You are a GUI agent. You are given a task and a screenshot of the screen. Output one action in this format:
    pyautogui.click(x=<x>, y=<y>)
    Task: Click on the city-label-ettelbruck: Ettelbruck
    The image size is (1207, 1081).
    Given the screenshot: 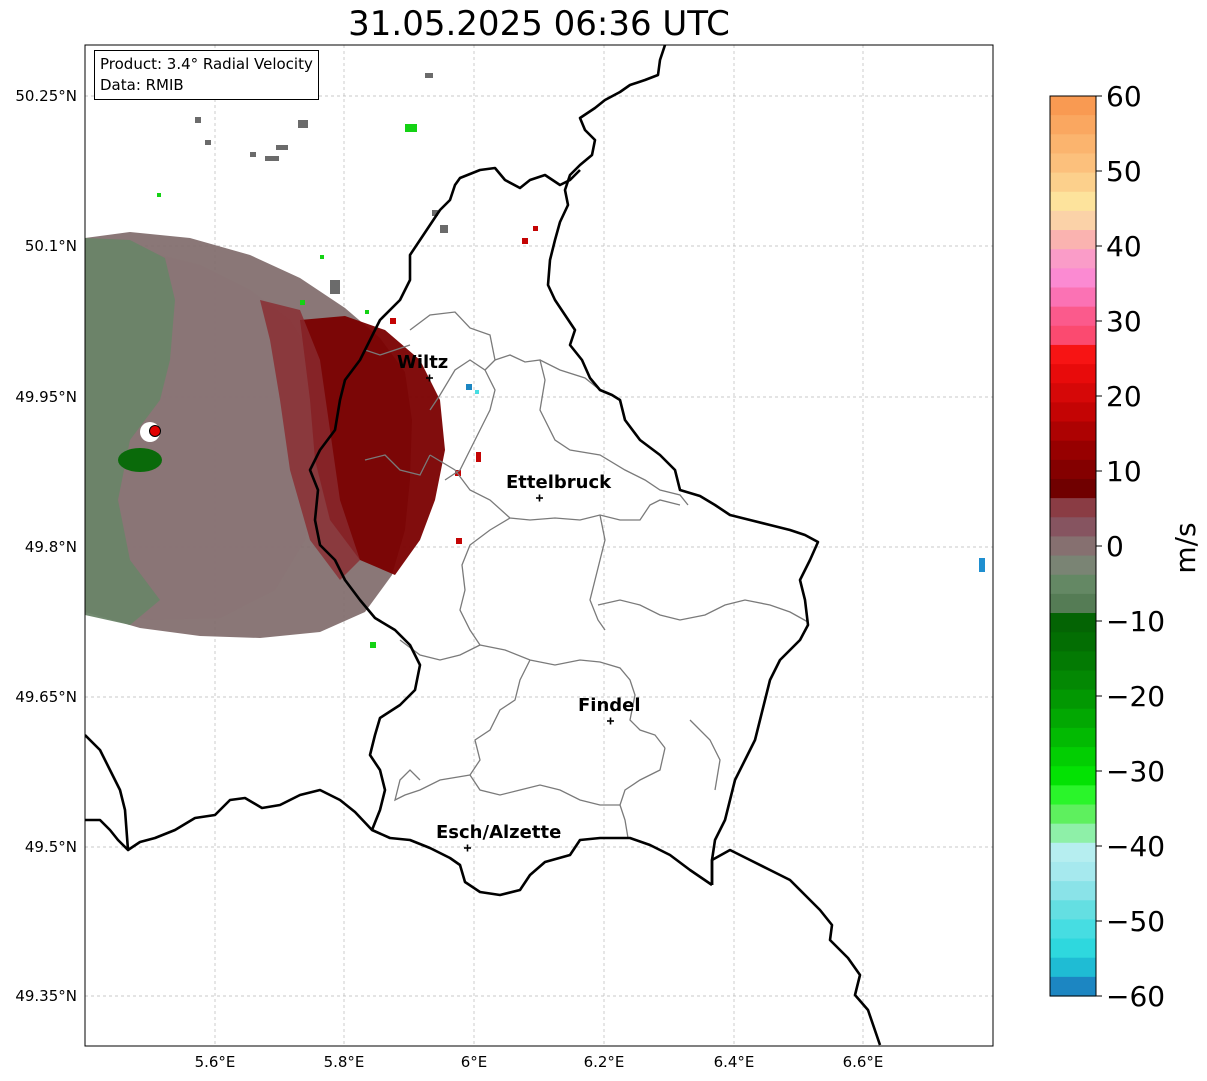 What is the action you would take?
    pyautogui.click(x=559, y=482)
    